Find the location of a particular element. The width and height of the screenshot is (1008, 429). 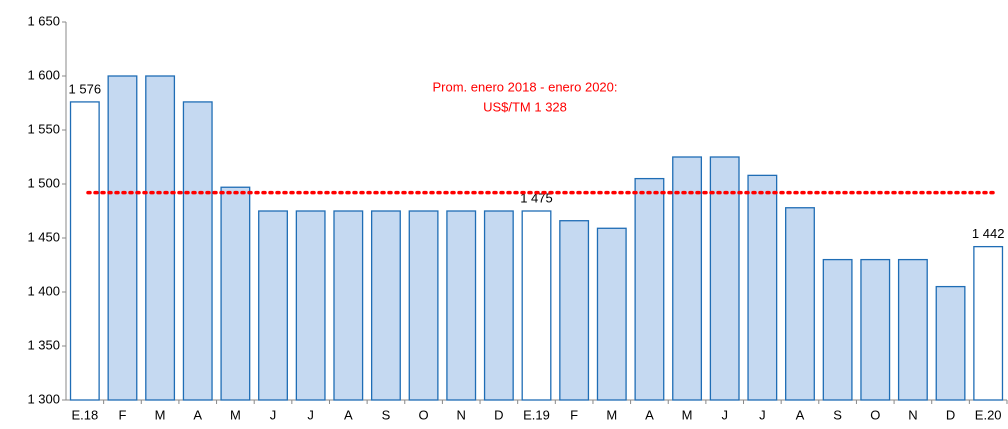

y-tick-label: 1 550 is located at coordinates (43, 128).